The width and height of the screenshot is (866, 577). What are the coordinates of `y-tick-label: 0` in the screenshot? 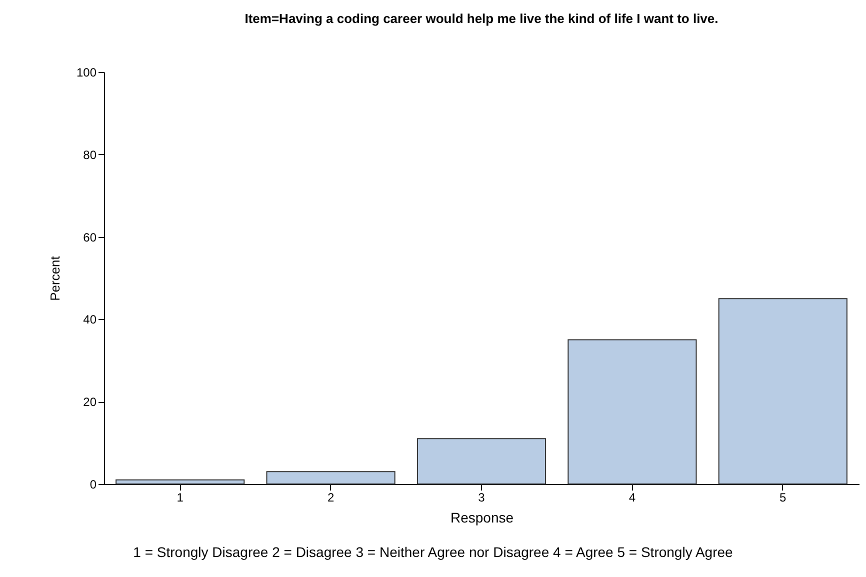 It's located at (93, 485).